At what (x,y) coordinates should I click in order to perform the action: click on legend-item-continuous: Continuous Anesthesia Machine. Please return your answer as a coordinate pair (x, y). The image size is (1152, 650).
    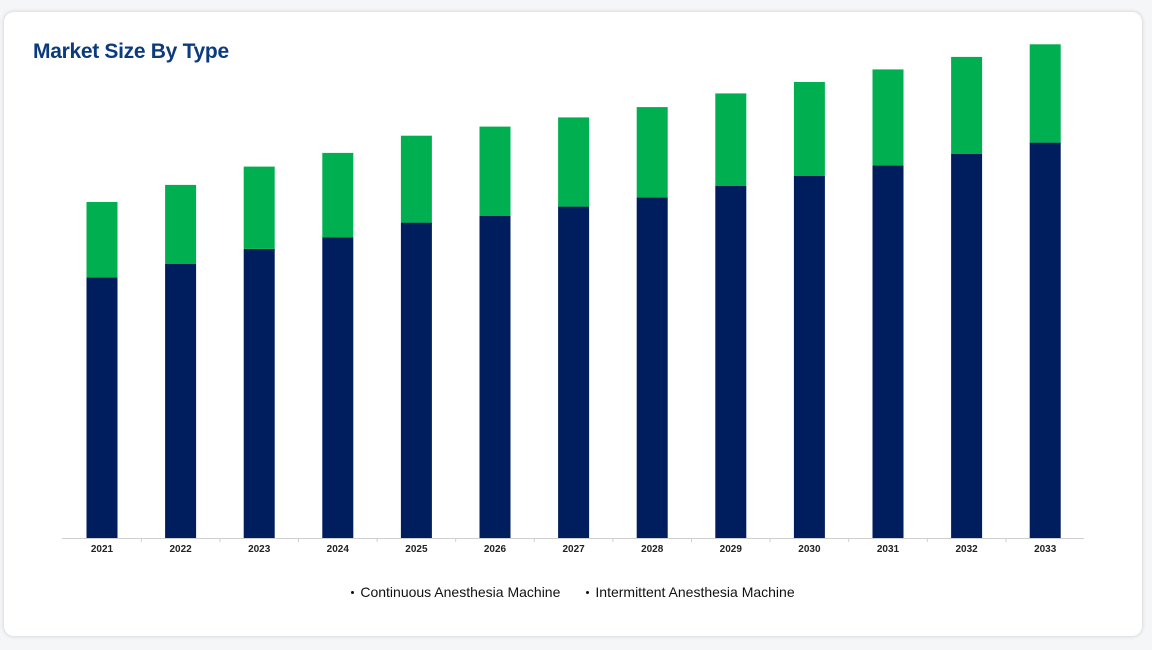
    Looking at the image, I should click on (455, 592).